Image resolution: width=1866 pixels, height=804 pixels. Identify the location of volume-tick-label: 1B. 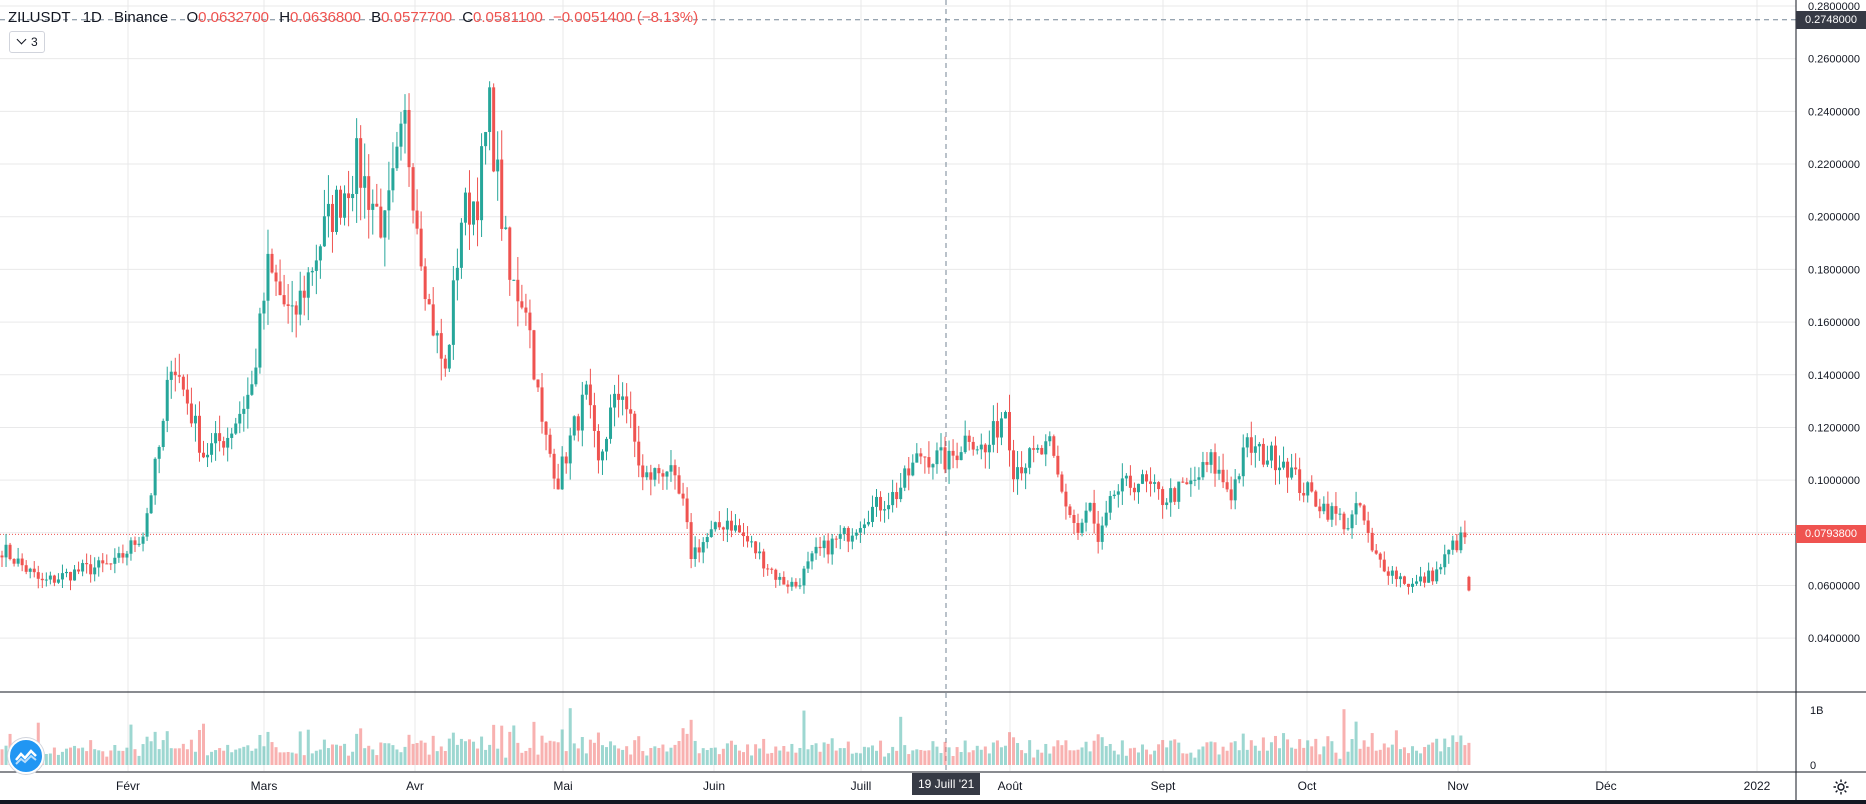
(1816, 711).